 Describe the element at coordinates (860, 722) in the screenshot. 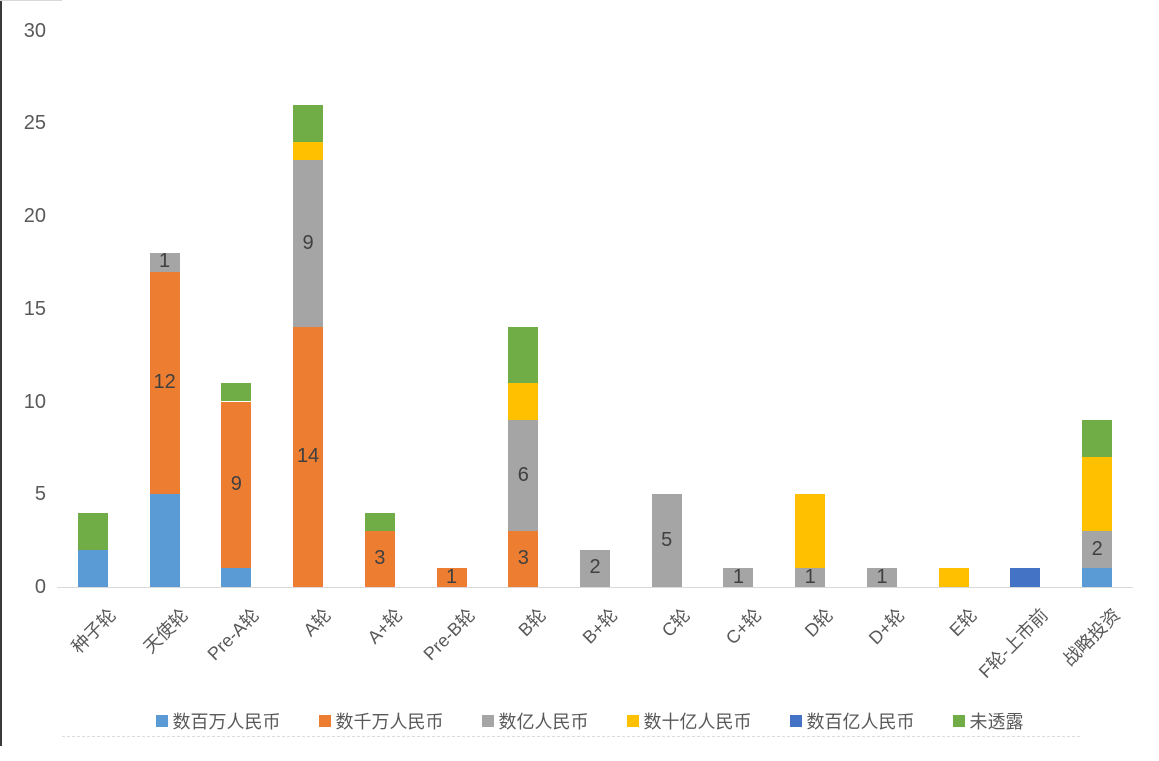

I see `legend-item-label: 数百亿人民币` at that location.